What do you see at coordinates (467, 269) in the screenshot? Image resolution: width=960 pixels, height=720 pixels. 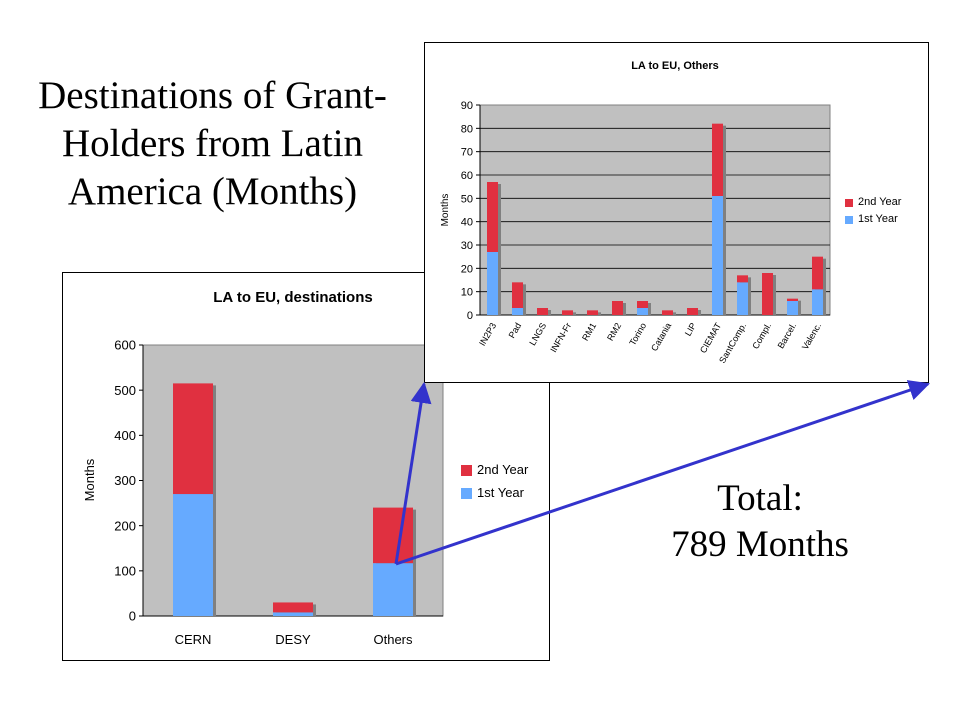 I see `y-tick-label: 20` at bounding box center [467, 269].